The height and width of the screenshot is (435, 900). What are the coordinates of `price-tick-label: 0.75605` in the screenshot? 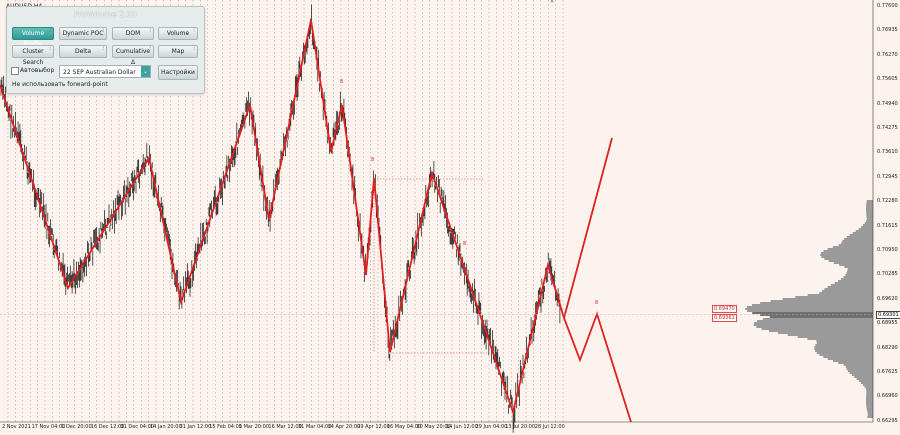 It's located at (887, 79).